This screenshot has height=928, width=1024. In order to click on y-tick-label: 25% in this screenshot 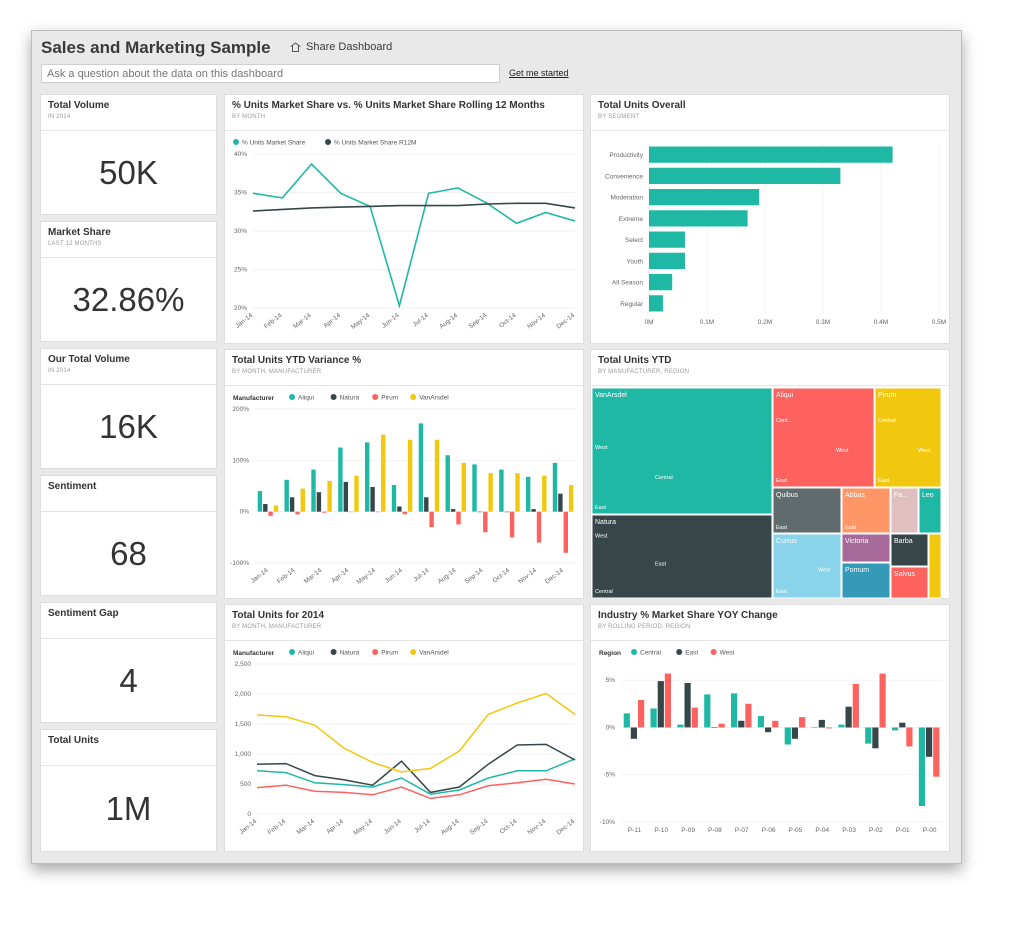, I will do `click(240, 270)`.